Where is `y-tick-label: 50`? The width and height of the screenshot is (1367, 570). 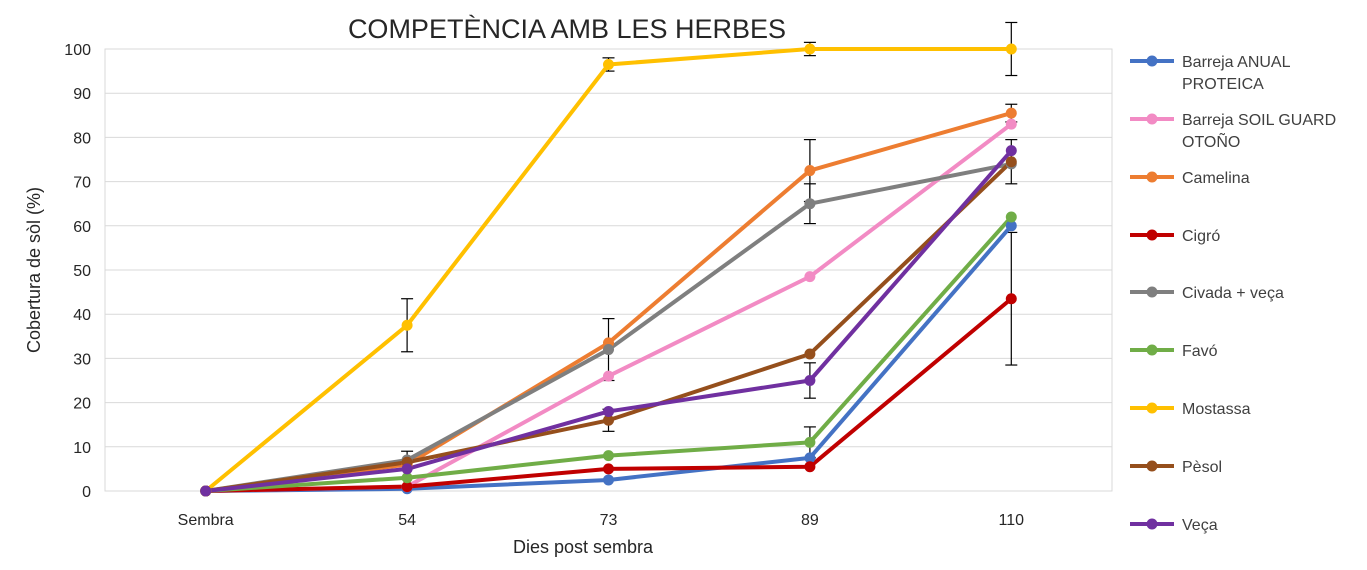 y-tick-label: 50 is located at coordinates (82, 271).